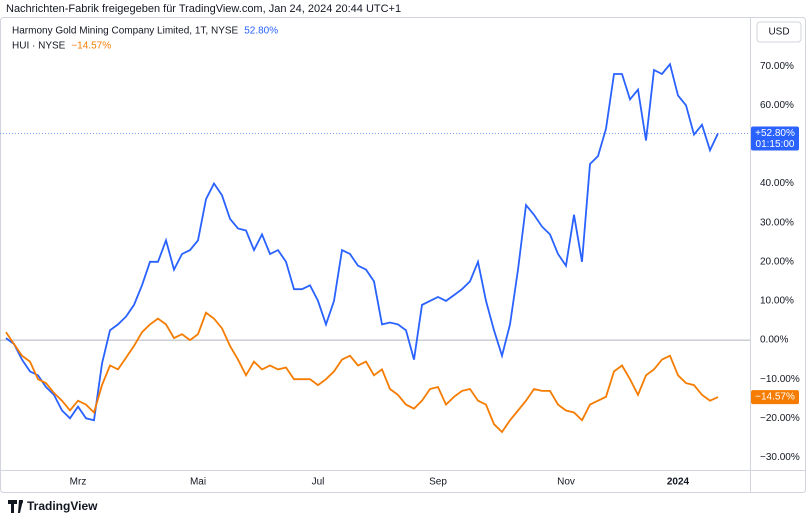 The width and height of the screenshot is (811, 519). I want to click on price-badge-time: 01:15:00, so click(775, 144).